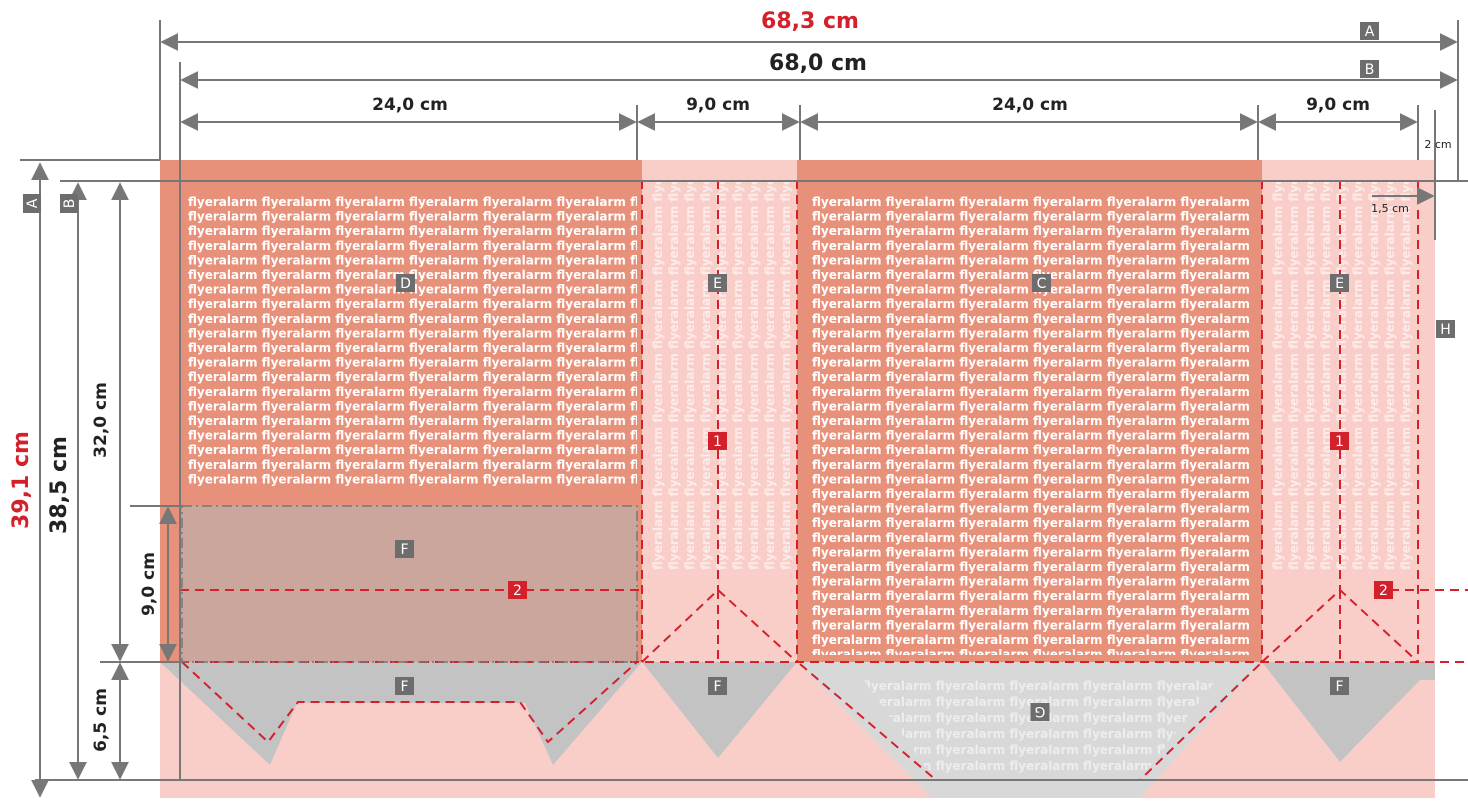 The image size is (1468, 802). I want to click on svg-text: C, so click(1042, 284).